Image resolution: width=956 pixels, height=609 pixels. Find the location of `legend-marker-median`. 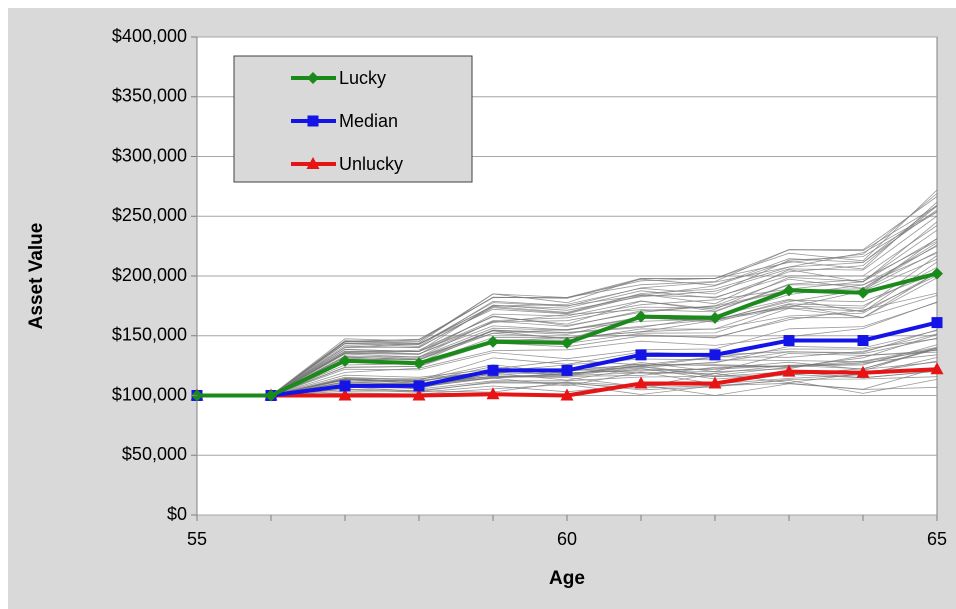

legend-marker-median is located at coordinates (313, 121).